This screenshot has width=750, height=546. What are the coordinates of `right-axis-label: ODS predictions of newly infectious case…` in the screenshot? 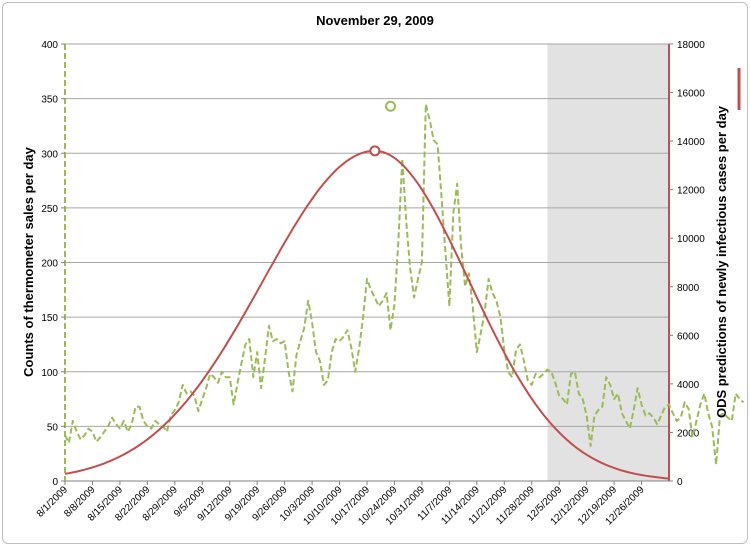 It's located at (721, 261).